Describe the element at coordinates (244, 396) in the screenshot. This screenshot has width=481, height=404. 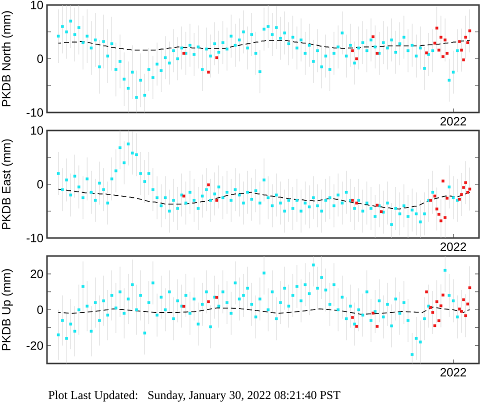
I see `text: Sunday, January 30, 2022 08:21:40 PST` at that location.